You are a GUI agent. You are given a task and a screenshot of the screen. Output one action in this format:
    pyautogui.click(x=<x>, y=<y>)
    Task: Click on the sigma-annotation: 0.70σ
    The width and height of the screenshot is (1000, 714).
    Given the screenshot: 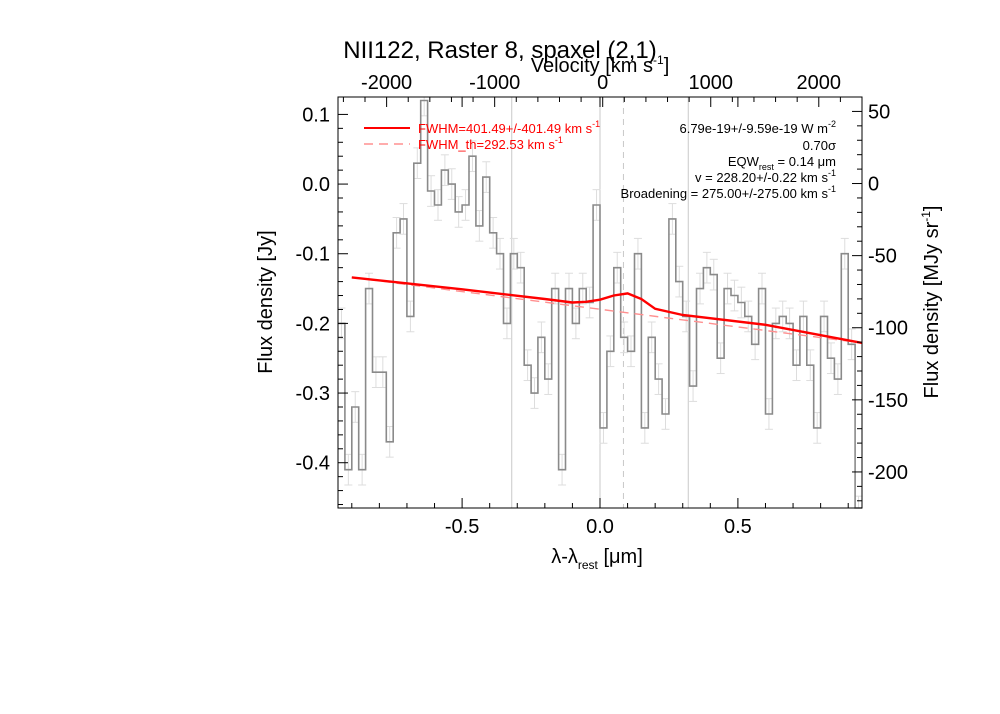 What is the action you would take?
    pyautogui.click(x=819, y=145)
    